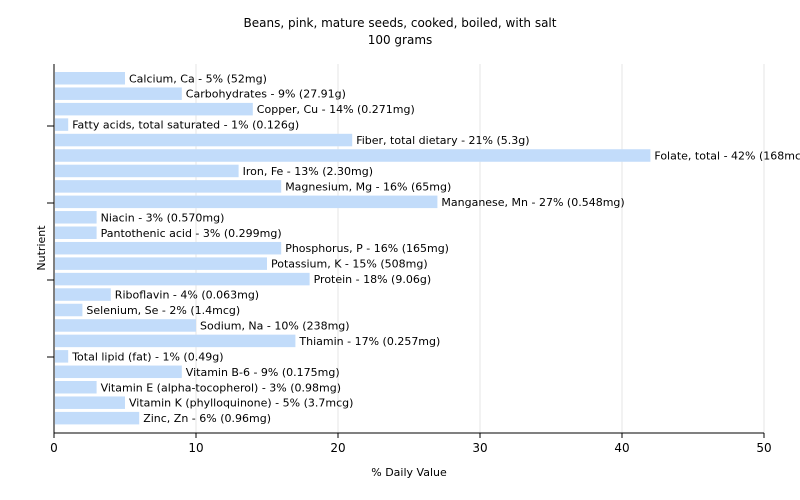 The height and width of the screenshot is (500, 800). Describe the element at coordinates (41, 248) in the screenshot. I see `y-axis-label: Nutrient` at that location.